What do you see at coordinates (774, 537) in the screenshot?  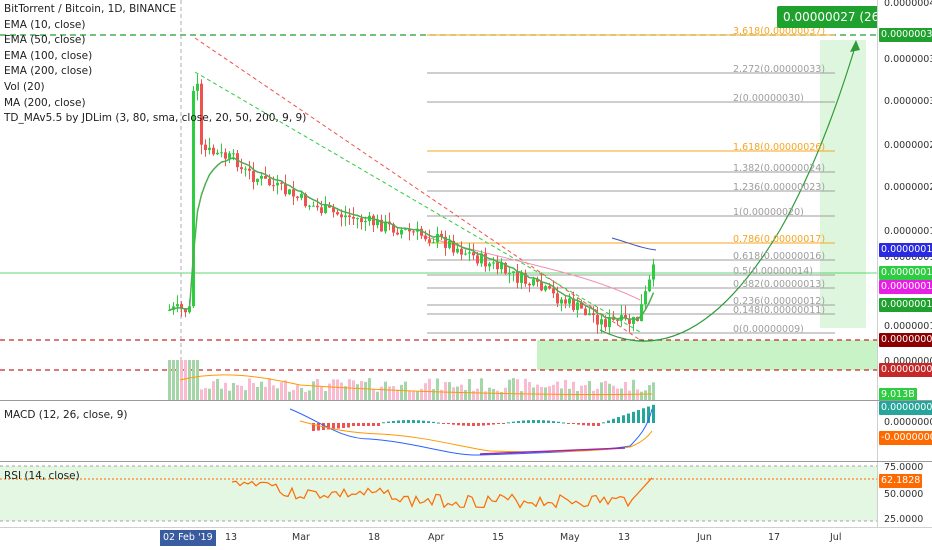 I see `x-label-17: 17` at bounding box center [774, 537].